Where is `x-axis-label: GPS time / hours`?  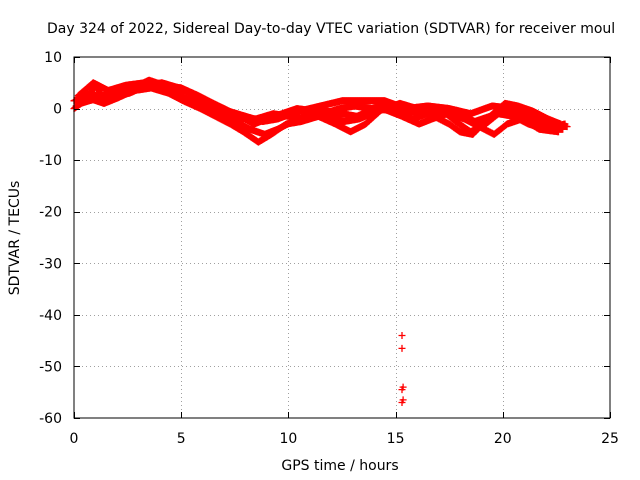
x-axis-label: GPS time / hours is located at coordinates (339, 466).